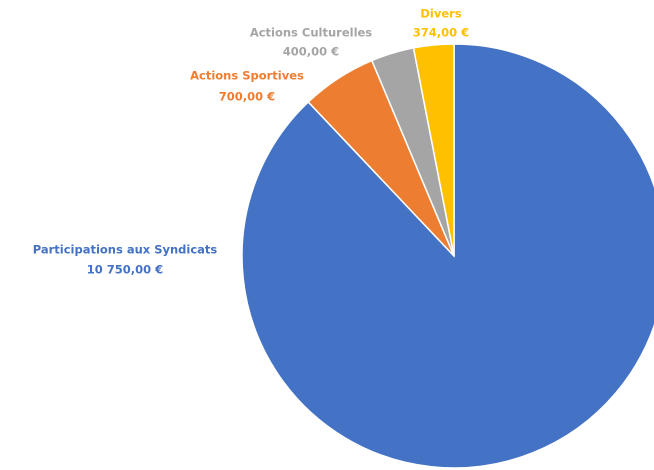 The height and width of the screenshot is (470, 654). Describe the element at coordinates (247, 76) in the screenshot. I see `slice-label: Actions Sportives` at that location.